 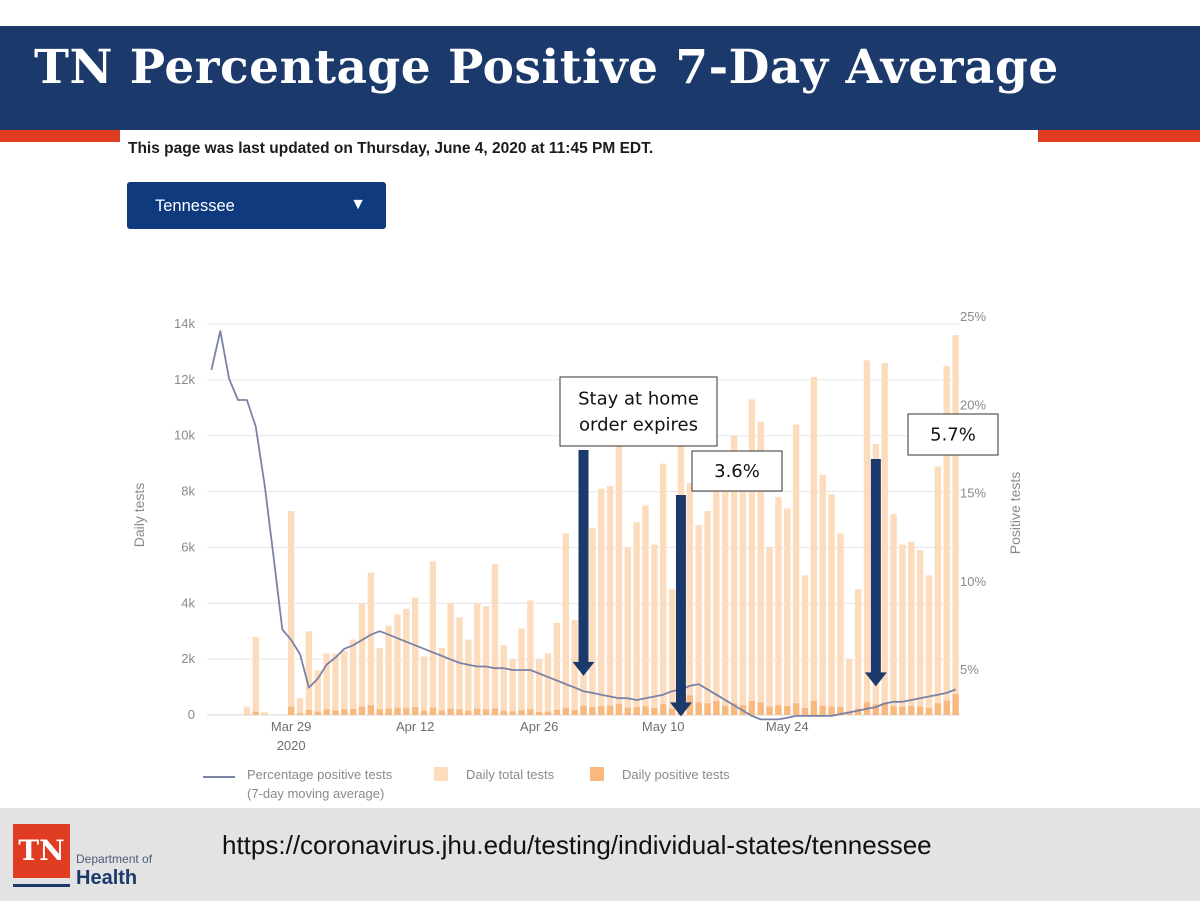 What do you see at coordinates (969, 669) in the screenshot?
I see `y2-tick-label: 5%` at bounding box center [969, 669].